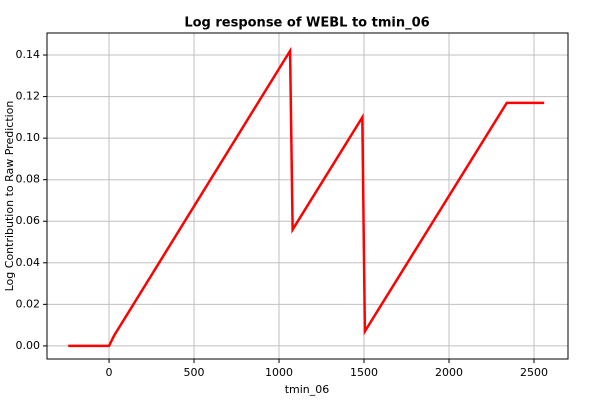 Image resolution: width=600 pixels, height=400 pixels. Describe the element at coordinates (28, 220) in the screenshot. I see `y-tick-label: 0.06` at that location.